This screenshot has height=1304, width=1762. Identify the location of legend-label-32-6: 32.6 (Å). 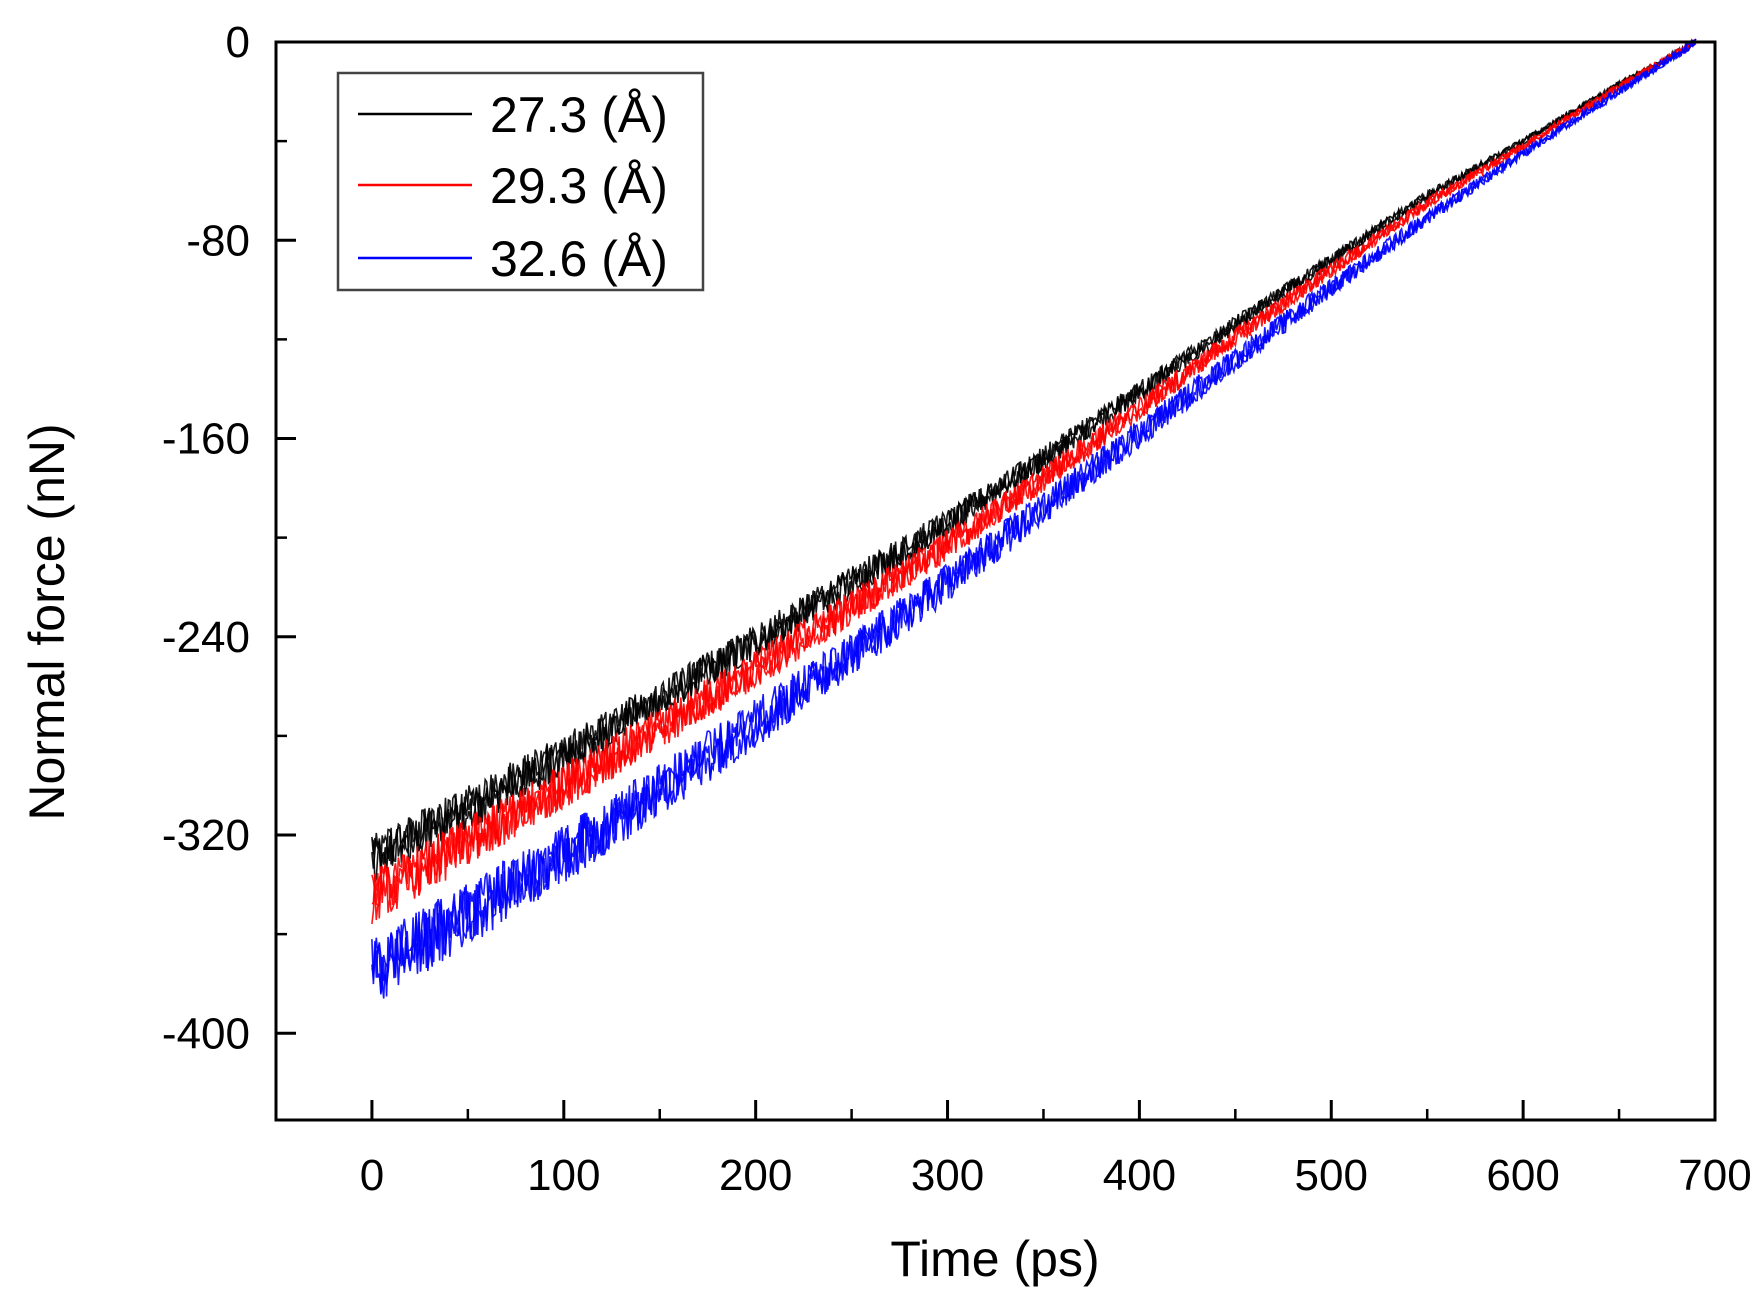
(579, 259).